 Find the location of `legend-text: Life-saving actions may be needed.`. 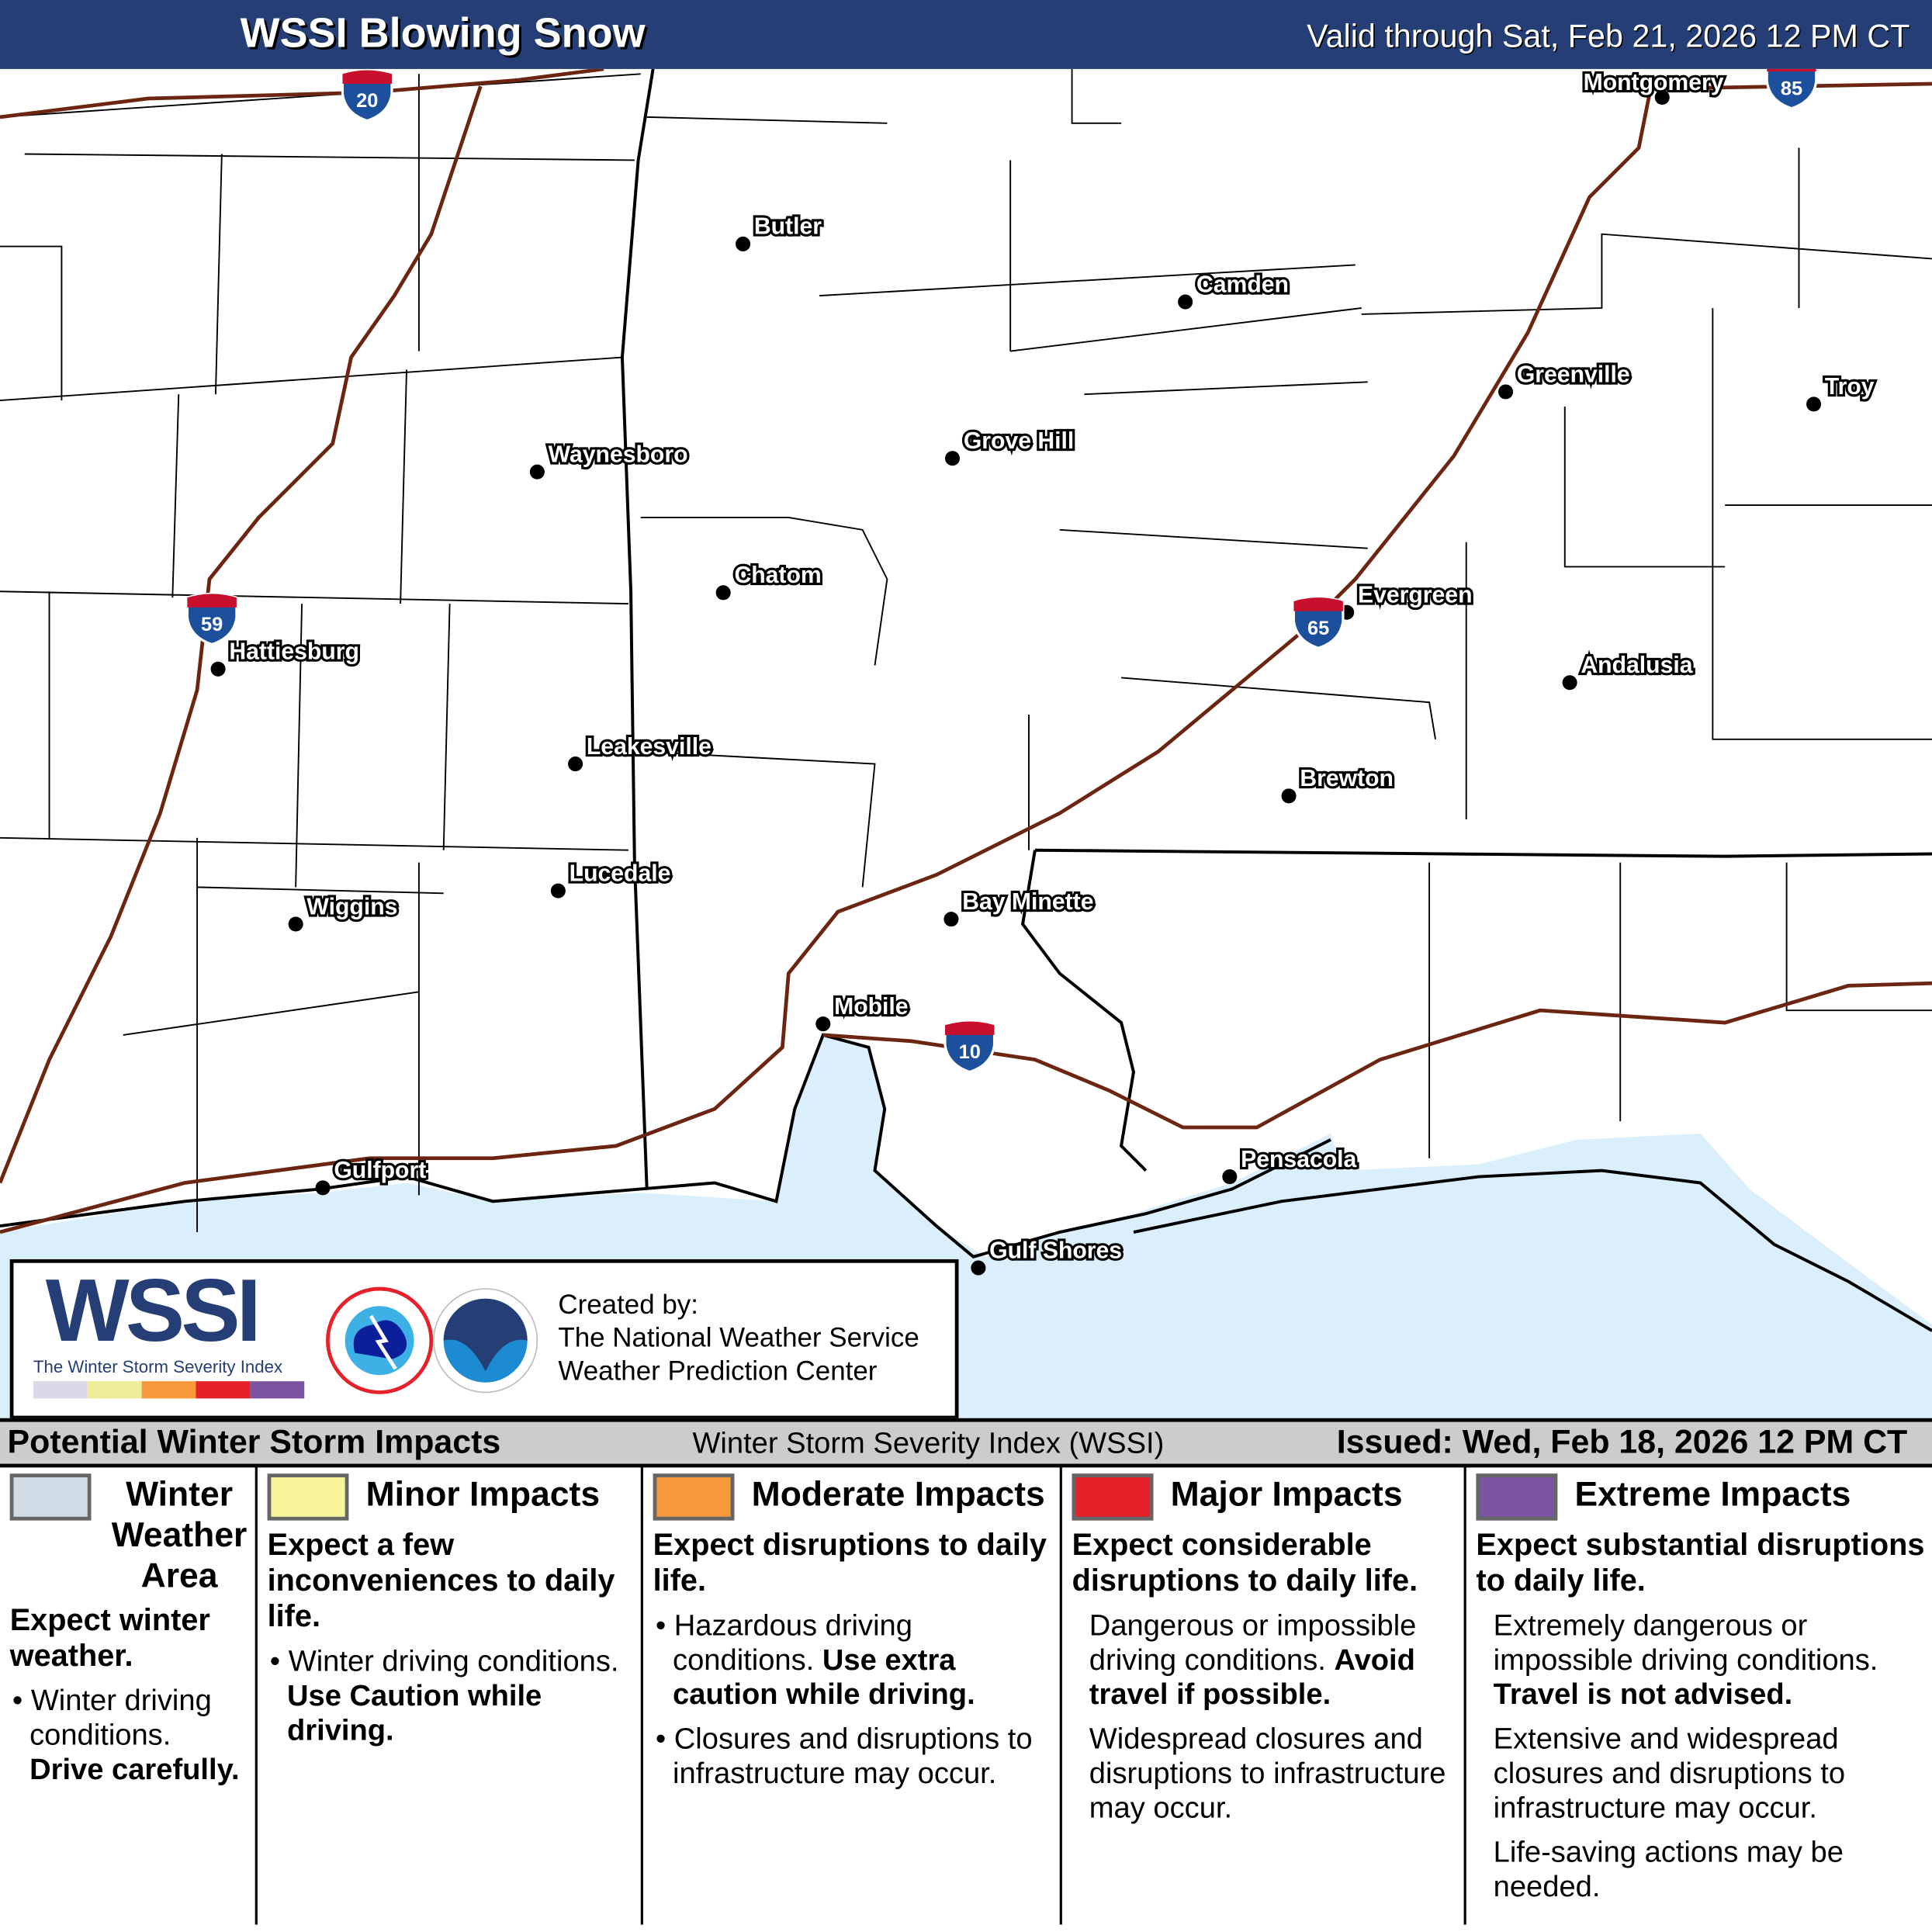

legend-text: Life-saving actions may be needed. is located at coordinates (1669, 1870).